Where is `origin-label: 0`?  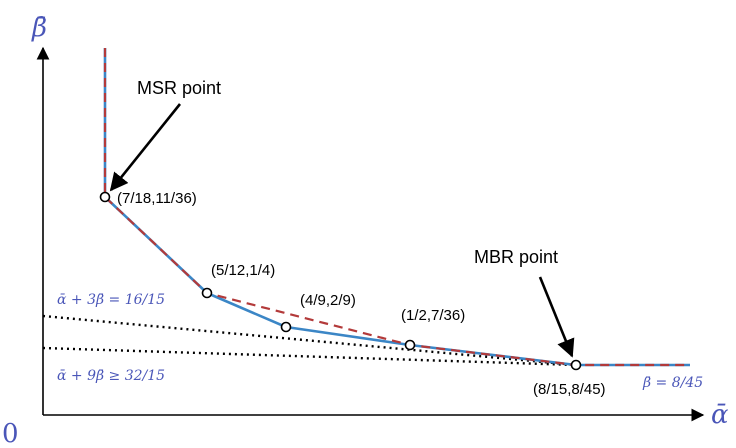 origin-label: 0 is located at coordinates (10, 433).